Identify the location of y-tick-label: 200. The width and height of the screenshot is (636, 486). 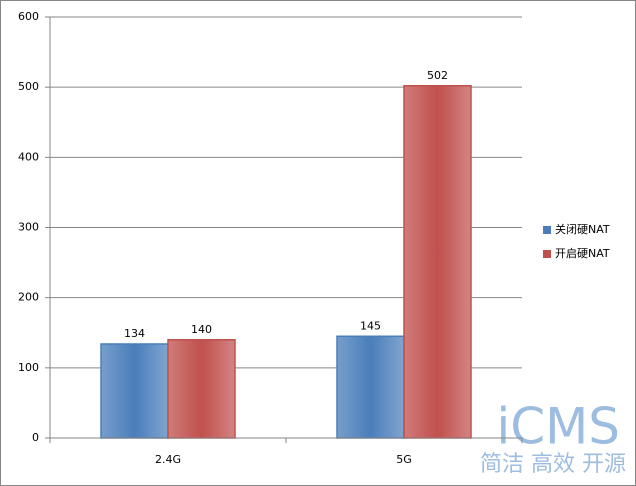
(28, 297).